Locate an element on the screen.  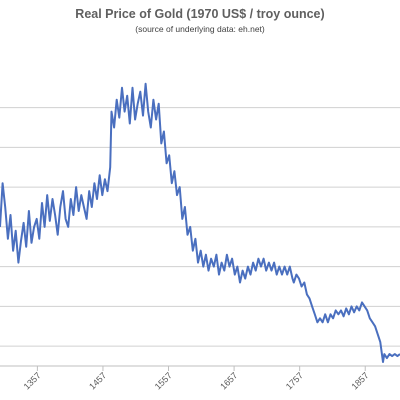
x-axis-ticks: 1357 1457 1557 1657 1757 1857 is located at coordinates (196, 379).